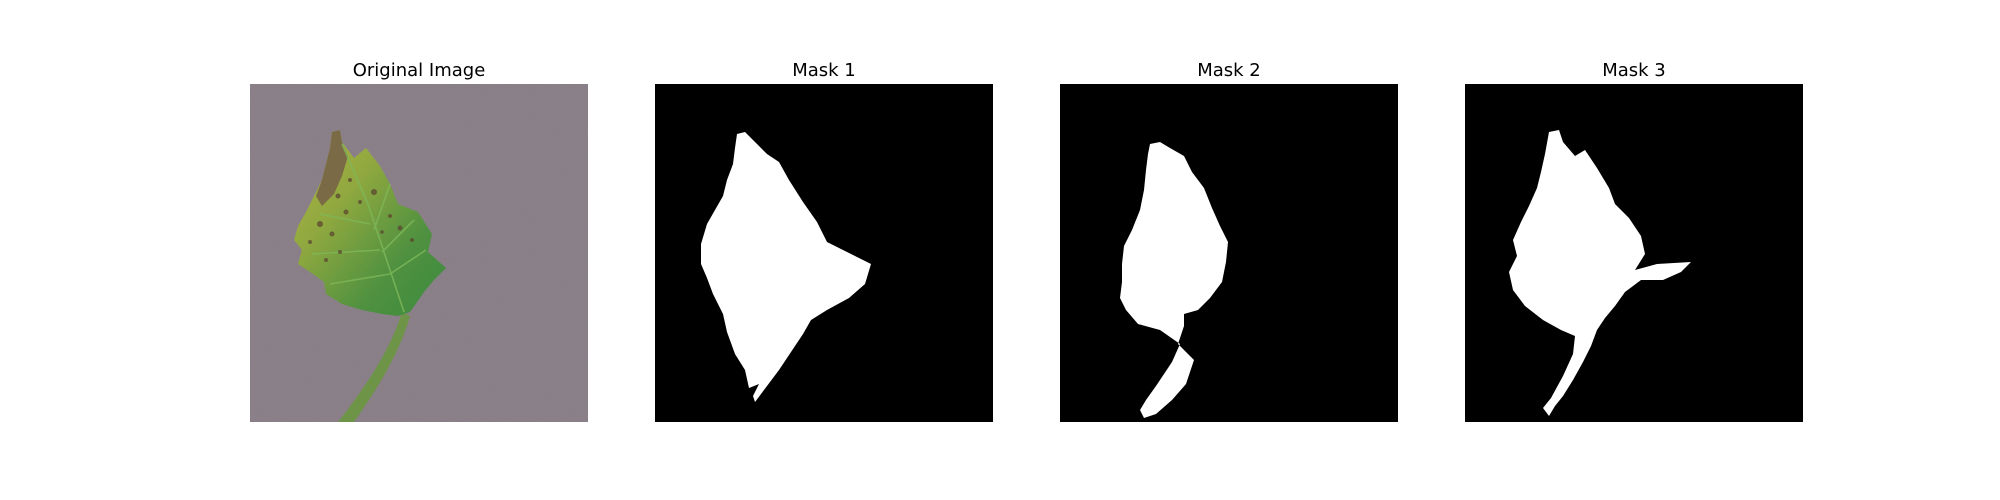 The width and height of the screenshot is (2000, 500). Describe the element at coordinates (1229, 253) in the screenshot. I see `mask-2-image` at that location.